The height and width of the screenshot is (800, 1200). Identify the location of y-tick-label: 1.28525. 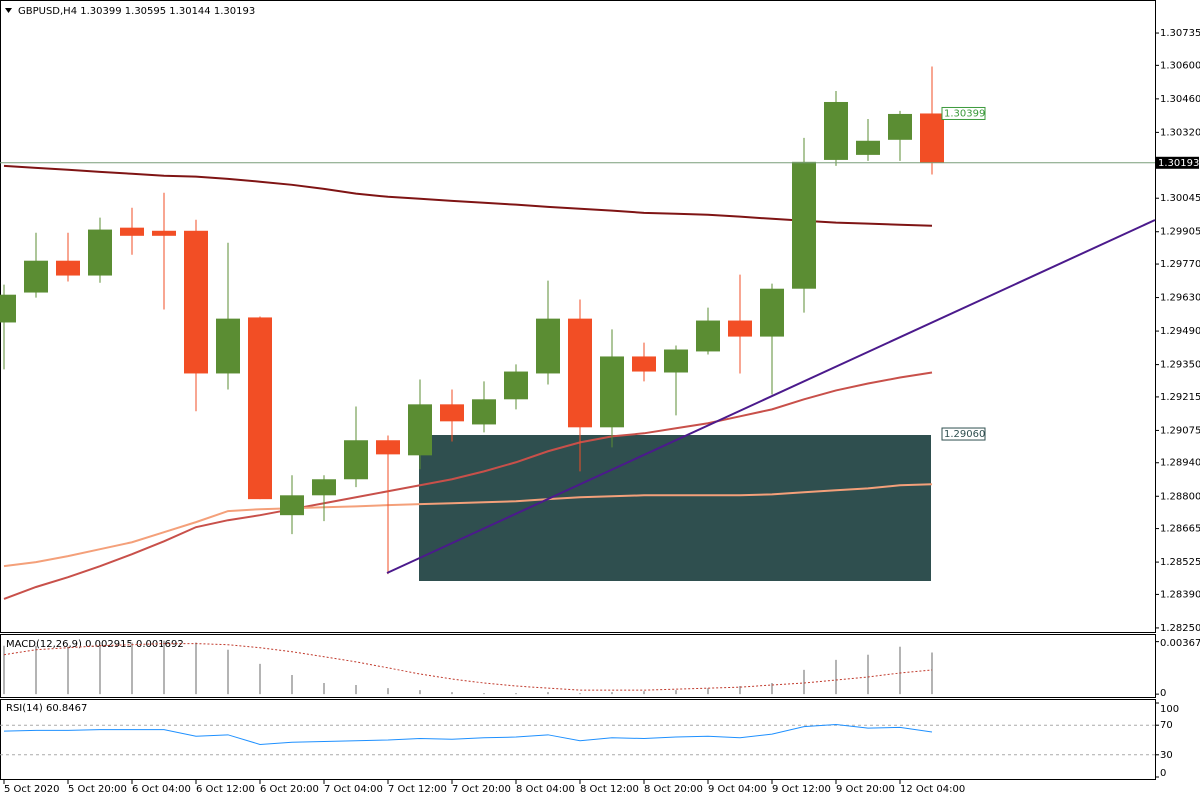
(1180, 562).